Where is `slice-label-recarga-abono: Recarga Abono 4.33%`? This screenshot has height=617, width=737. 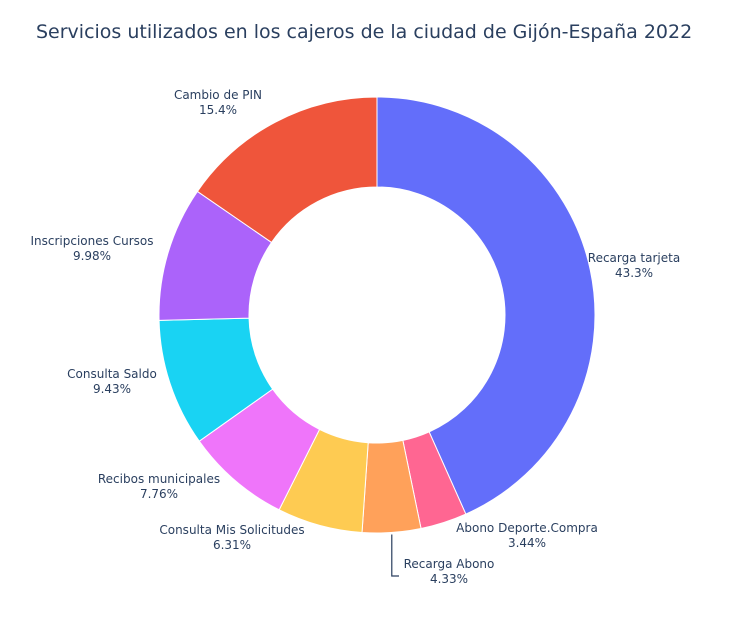
slice-label-recarga-abono: Recarga Abono 4.33% is located at coordinates (449, 571).